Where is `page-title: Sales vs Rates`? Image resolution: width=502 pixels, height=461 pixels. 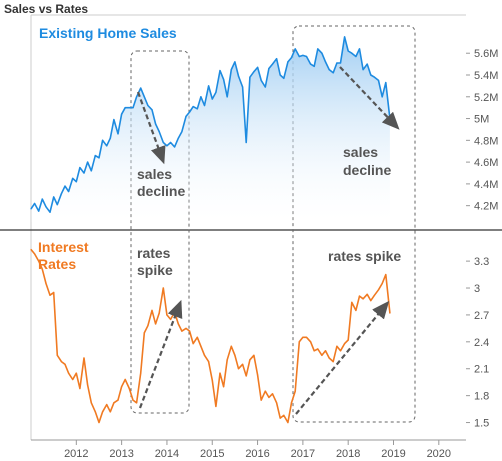
page-title: Sales vs Rates is located at coordinates (46, 9).